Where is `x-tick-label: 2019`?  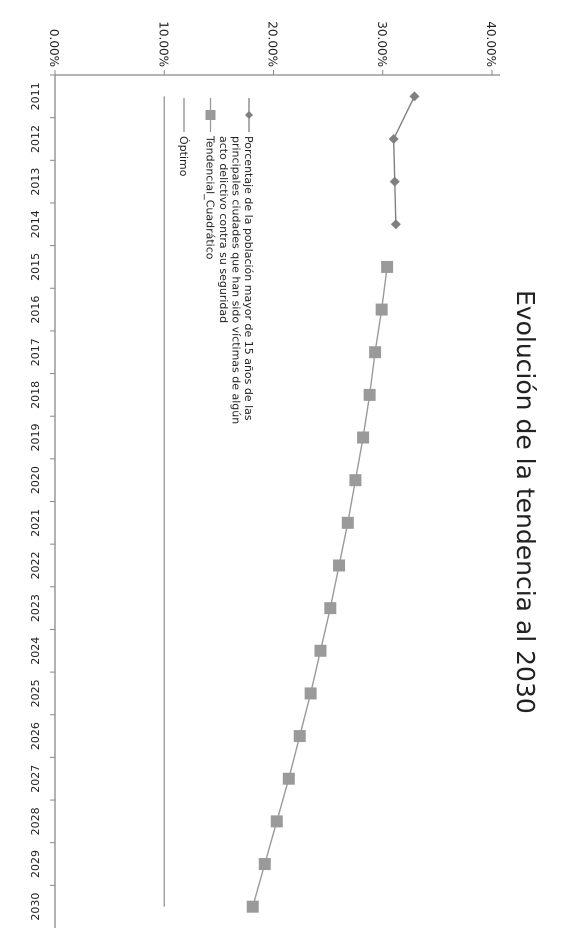 x-tick-label: 2019 is located at coordinates (35, 438).